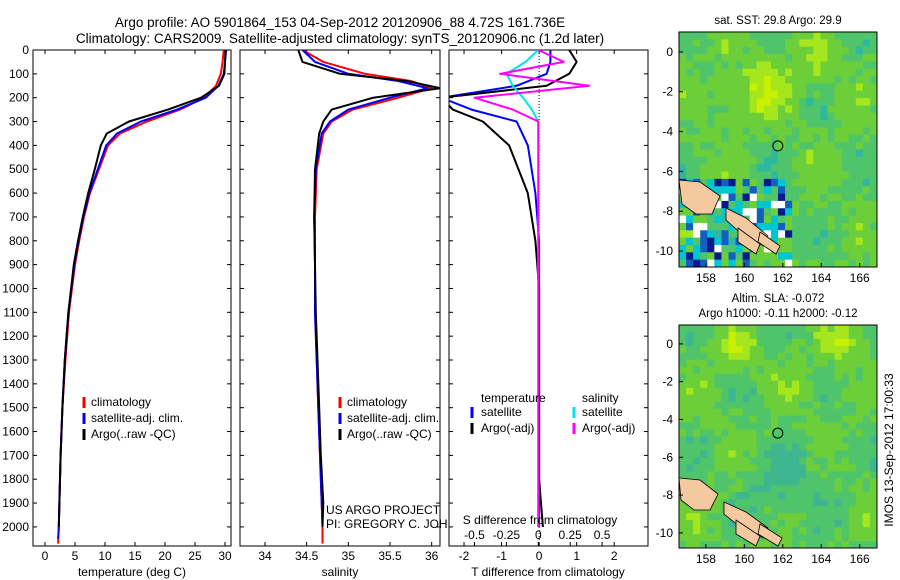  What do you see at coordinates (860, 559) in the screenshot?
I see `lon-tick-label: 166` at bounding box center [860, 559].